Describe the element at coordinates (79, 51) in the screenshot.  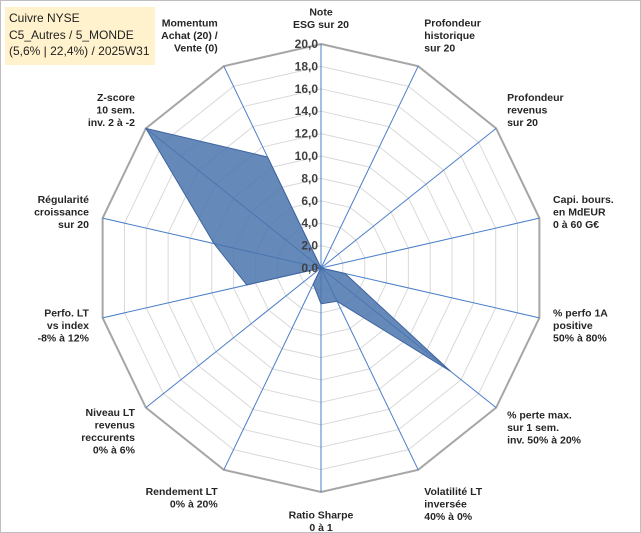
I see `title-line-3: (5,6% | 22,4%) / 2025W31` at that location.